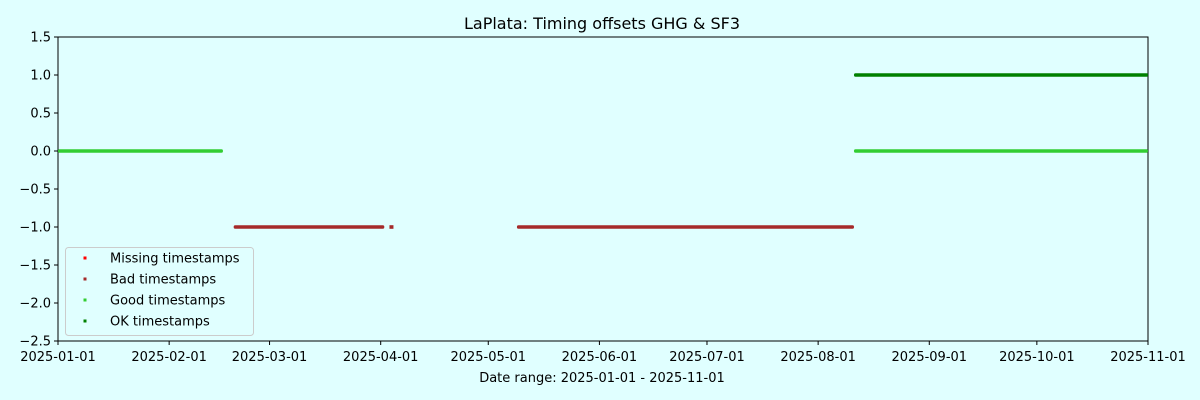 This screenshot has height=400, width=1200. I want to click on x-tick-label: 2025-08-01, so click(818, 357).